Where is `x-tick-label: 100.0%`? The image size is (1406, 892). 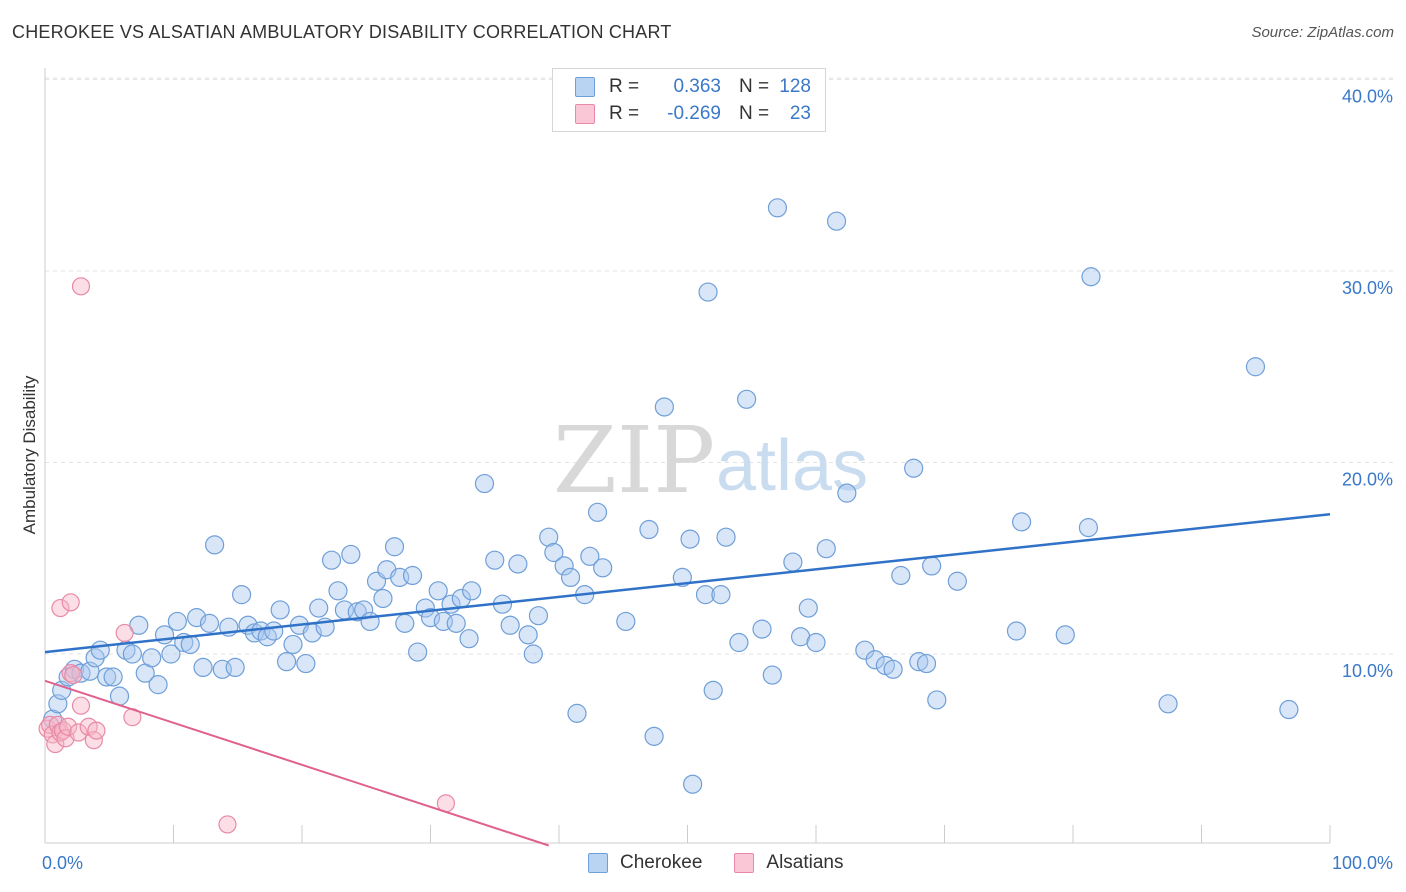
x-tick-label: 100.0% is located at coordinates (1362, 863).